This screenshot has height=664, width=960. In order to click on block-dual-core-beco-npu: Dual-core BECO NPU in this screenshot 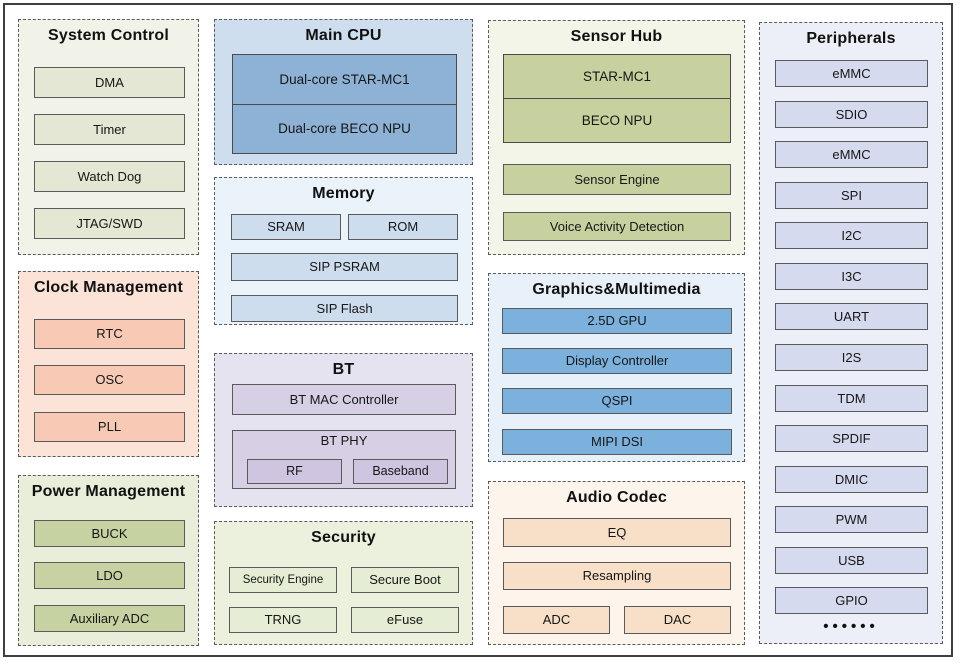, I will do `click(344, 129)`.